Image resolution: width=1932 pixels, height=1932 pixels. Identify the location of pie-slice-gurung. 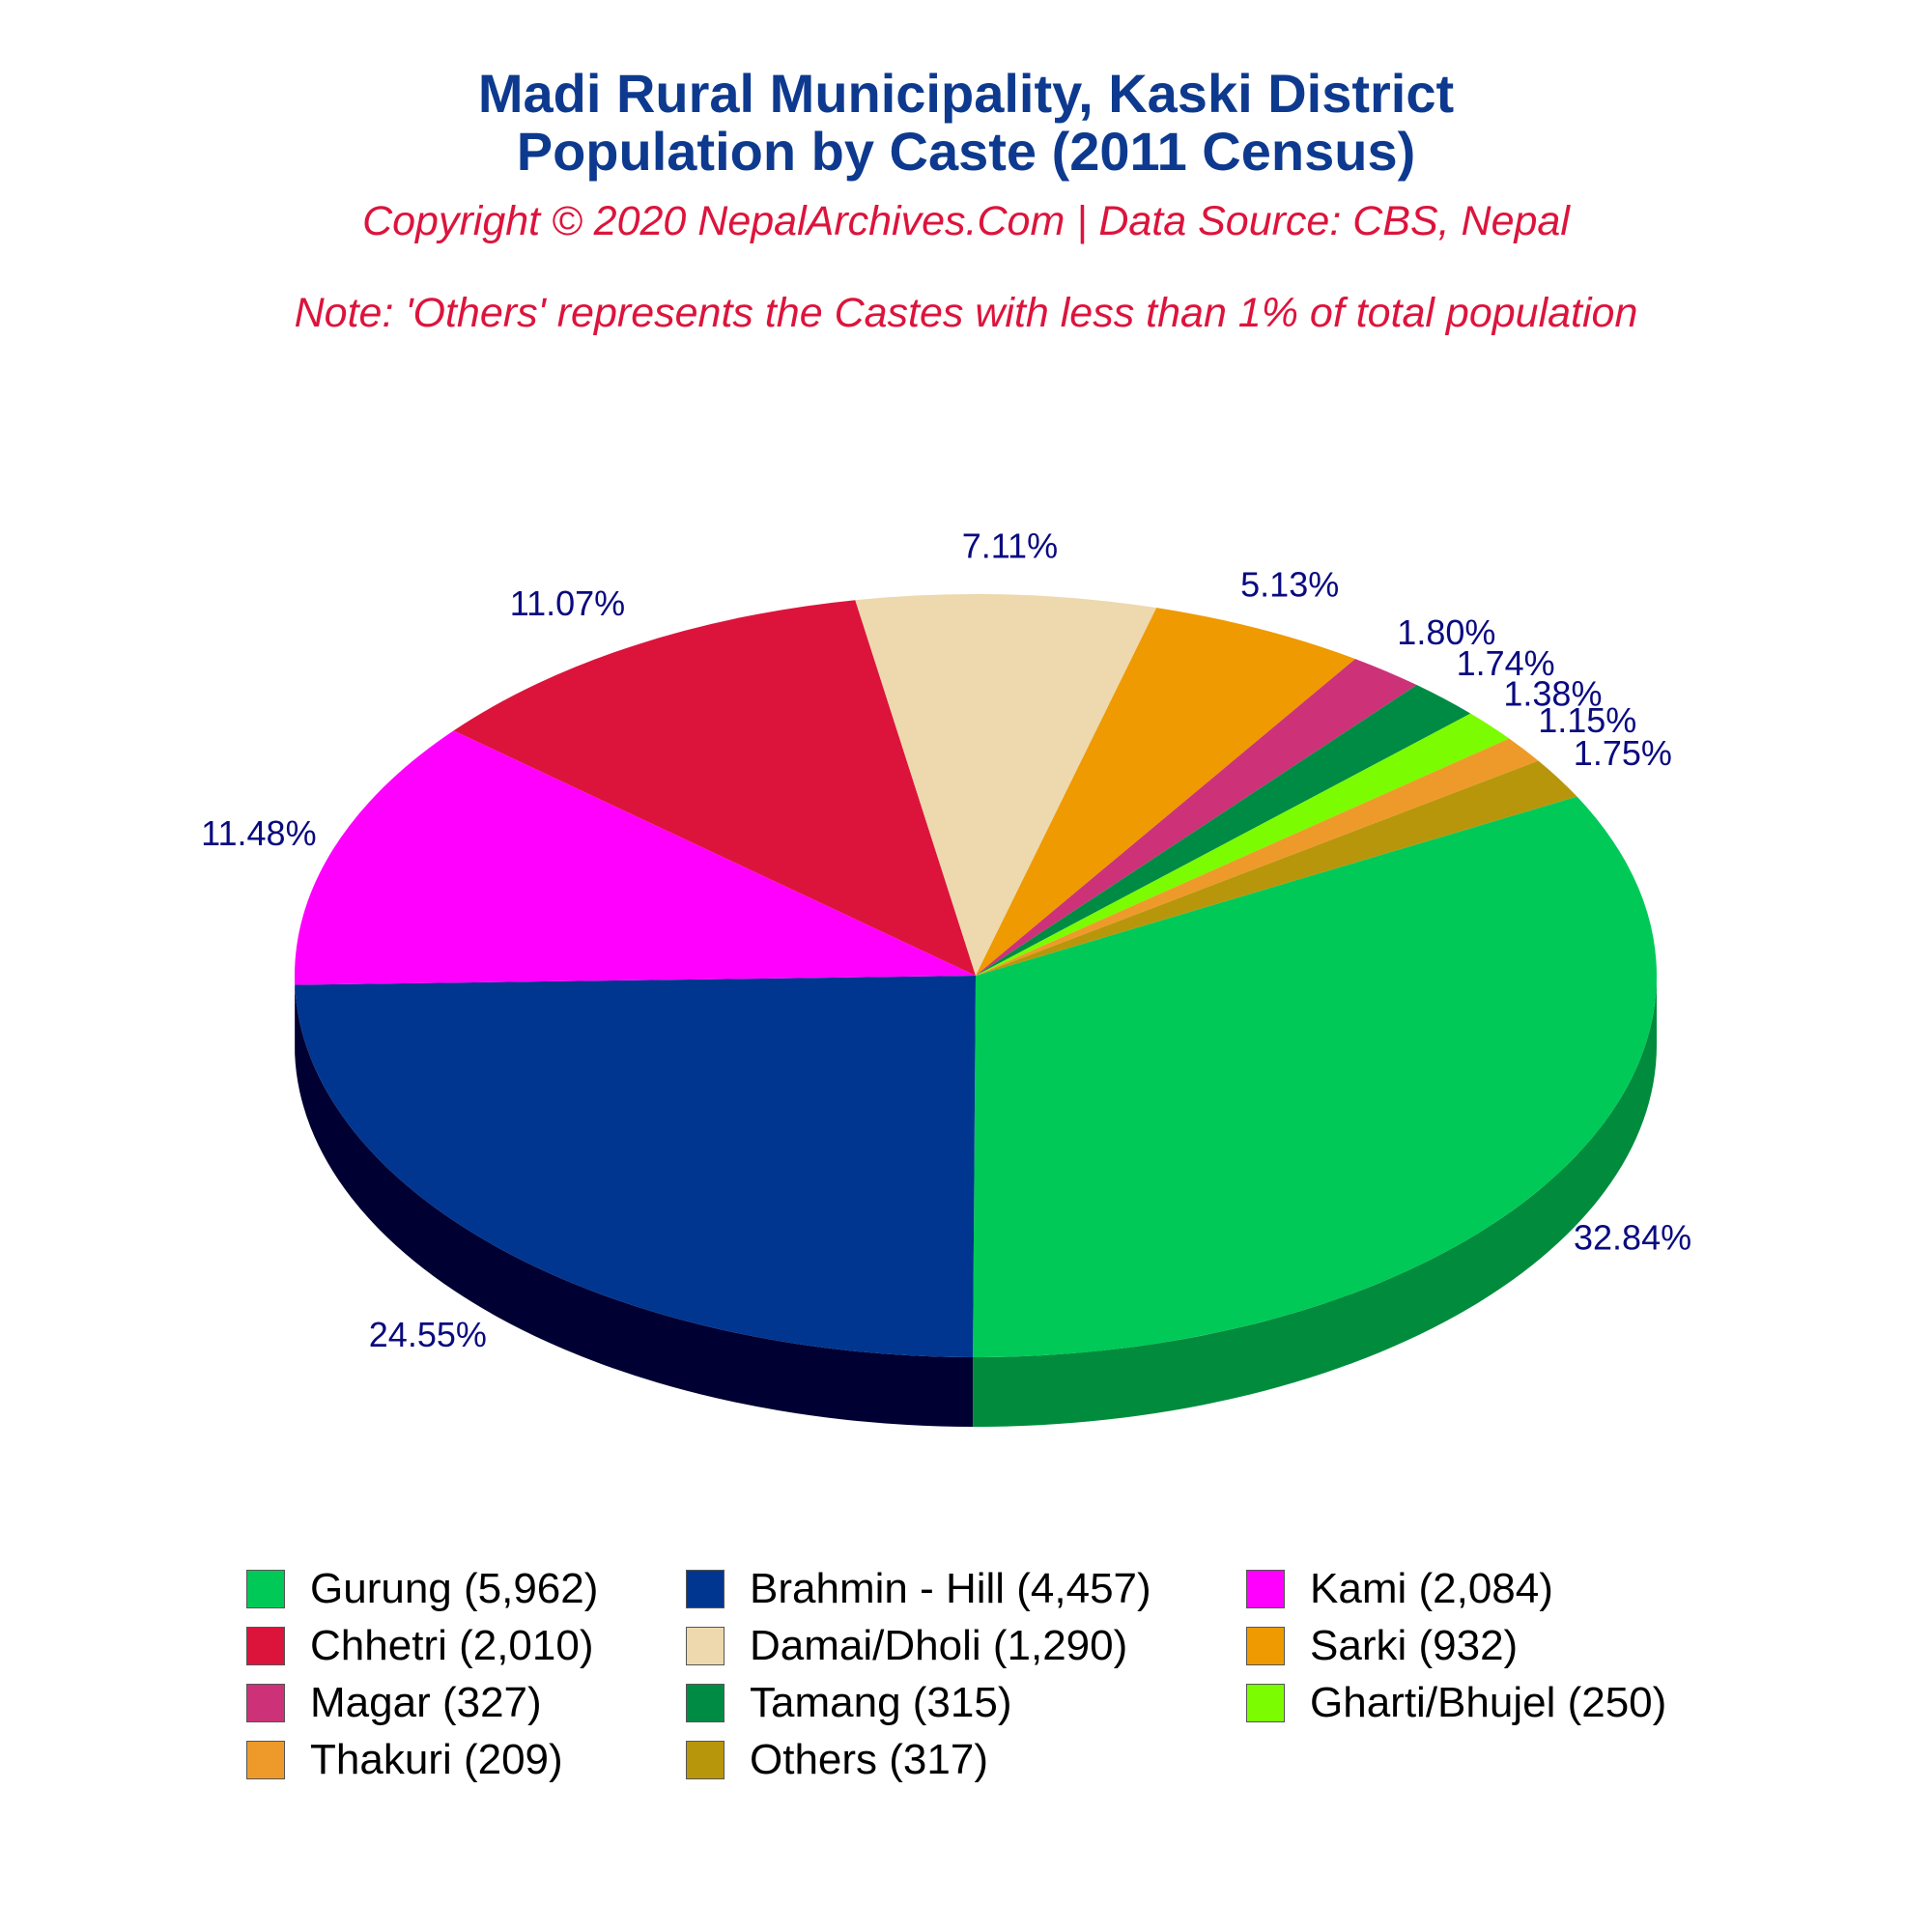
(1315, 1076).